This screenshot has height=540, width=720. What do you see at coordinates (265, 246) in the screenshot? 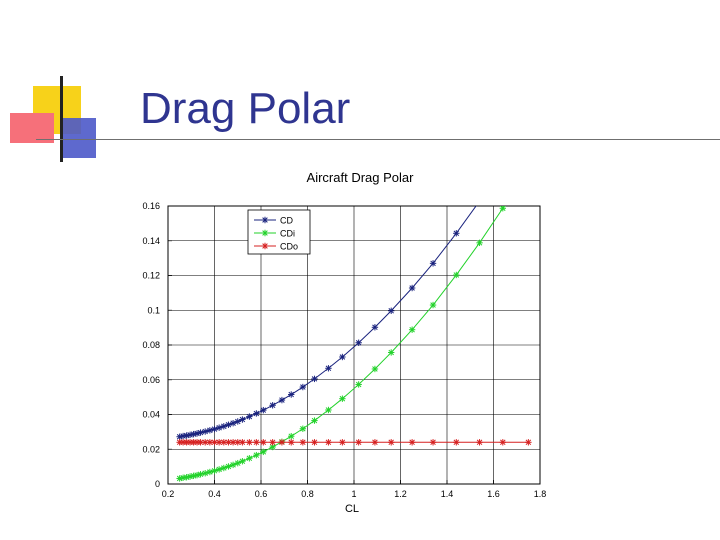
I see `legend-marker-cdo` at bounding box center [265, 246].